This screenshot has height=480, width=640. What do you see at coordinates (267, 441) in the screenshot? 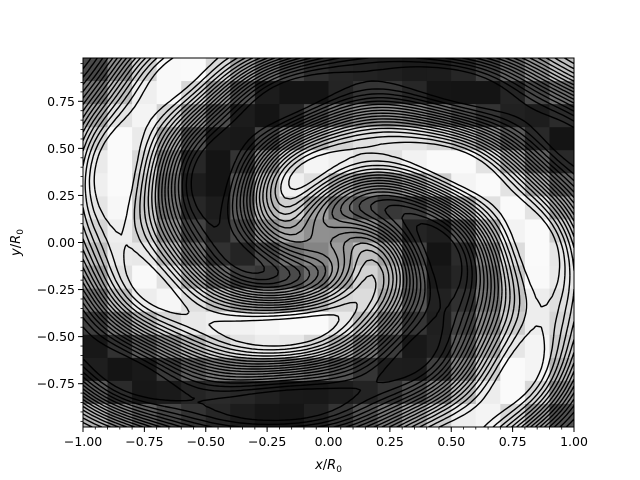
I see `x-tick-label: −0.25` at bounding box center [267, 441].